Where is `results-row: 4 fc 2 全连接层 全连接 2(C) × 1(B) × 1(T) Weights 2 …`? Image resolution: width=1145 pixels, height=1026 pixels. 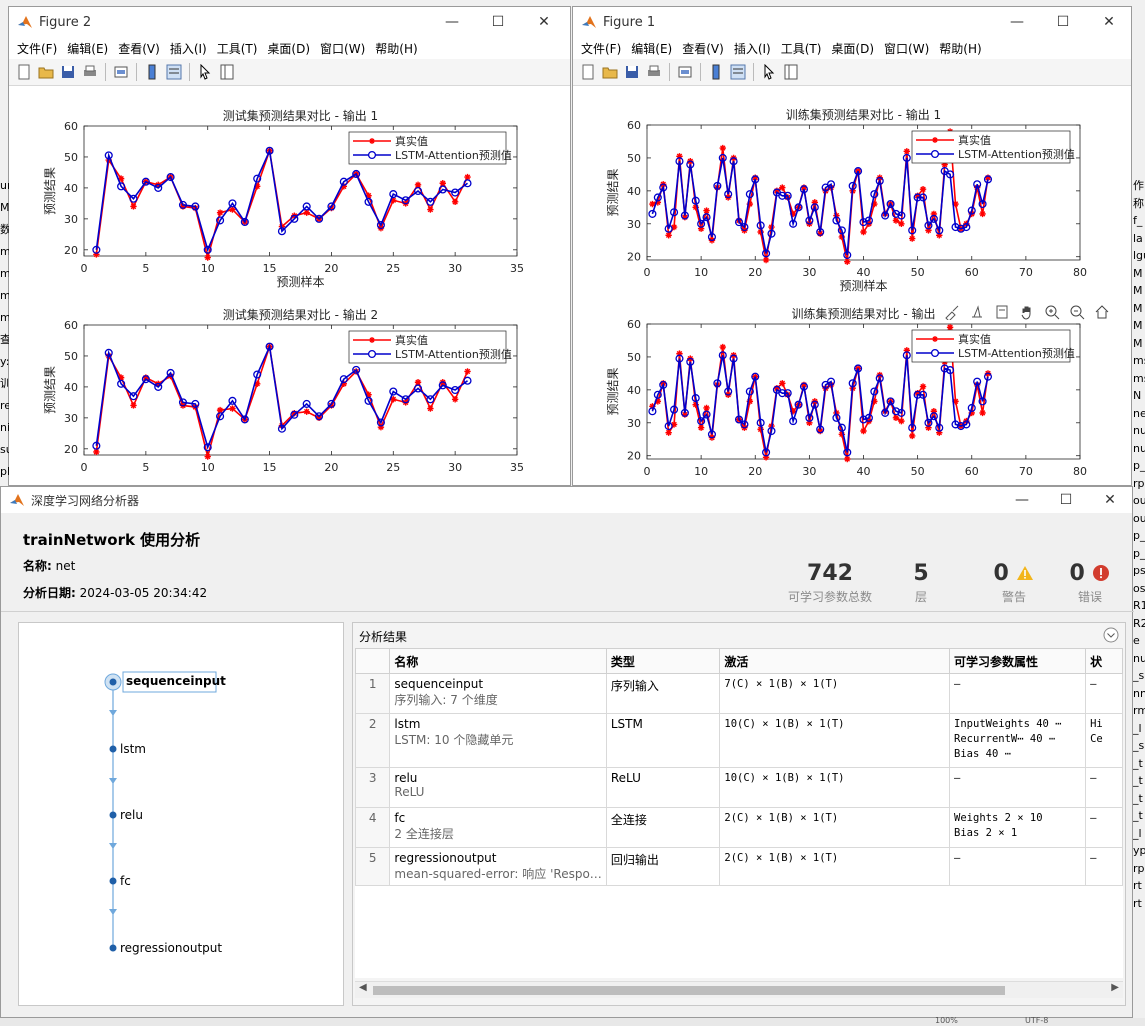
results-row: 4 fc 2 全连接层 全连接 2(C) × 1(B) × 1(T) Weights 2 … is located at coordinates (739, 827).